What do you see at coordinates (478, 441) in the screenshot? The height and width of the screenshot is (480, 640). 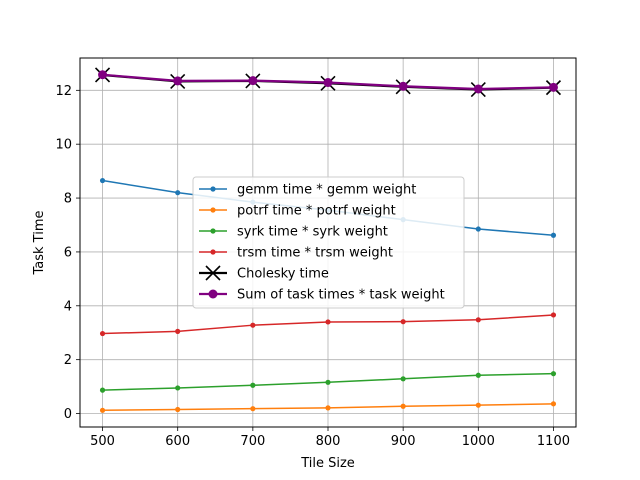 I see `x-tick-label: 1000` at bounding box center [478, 441].